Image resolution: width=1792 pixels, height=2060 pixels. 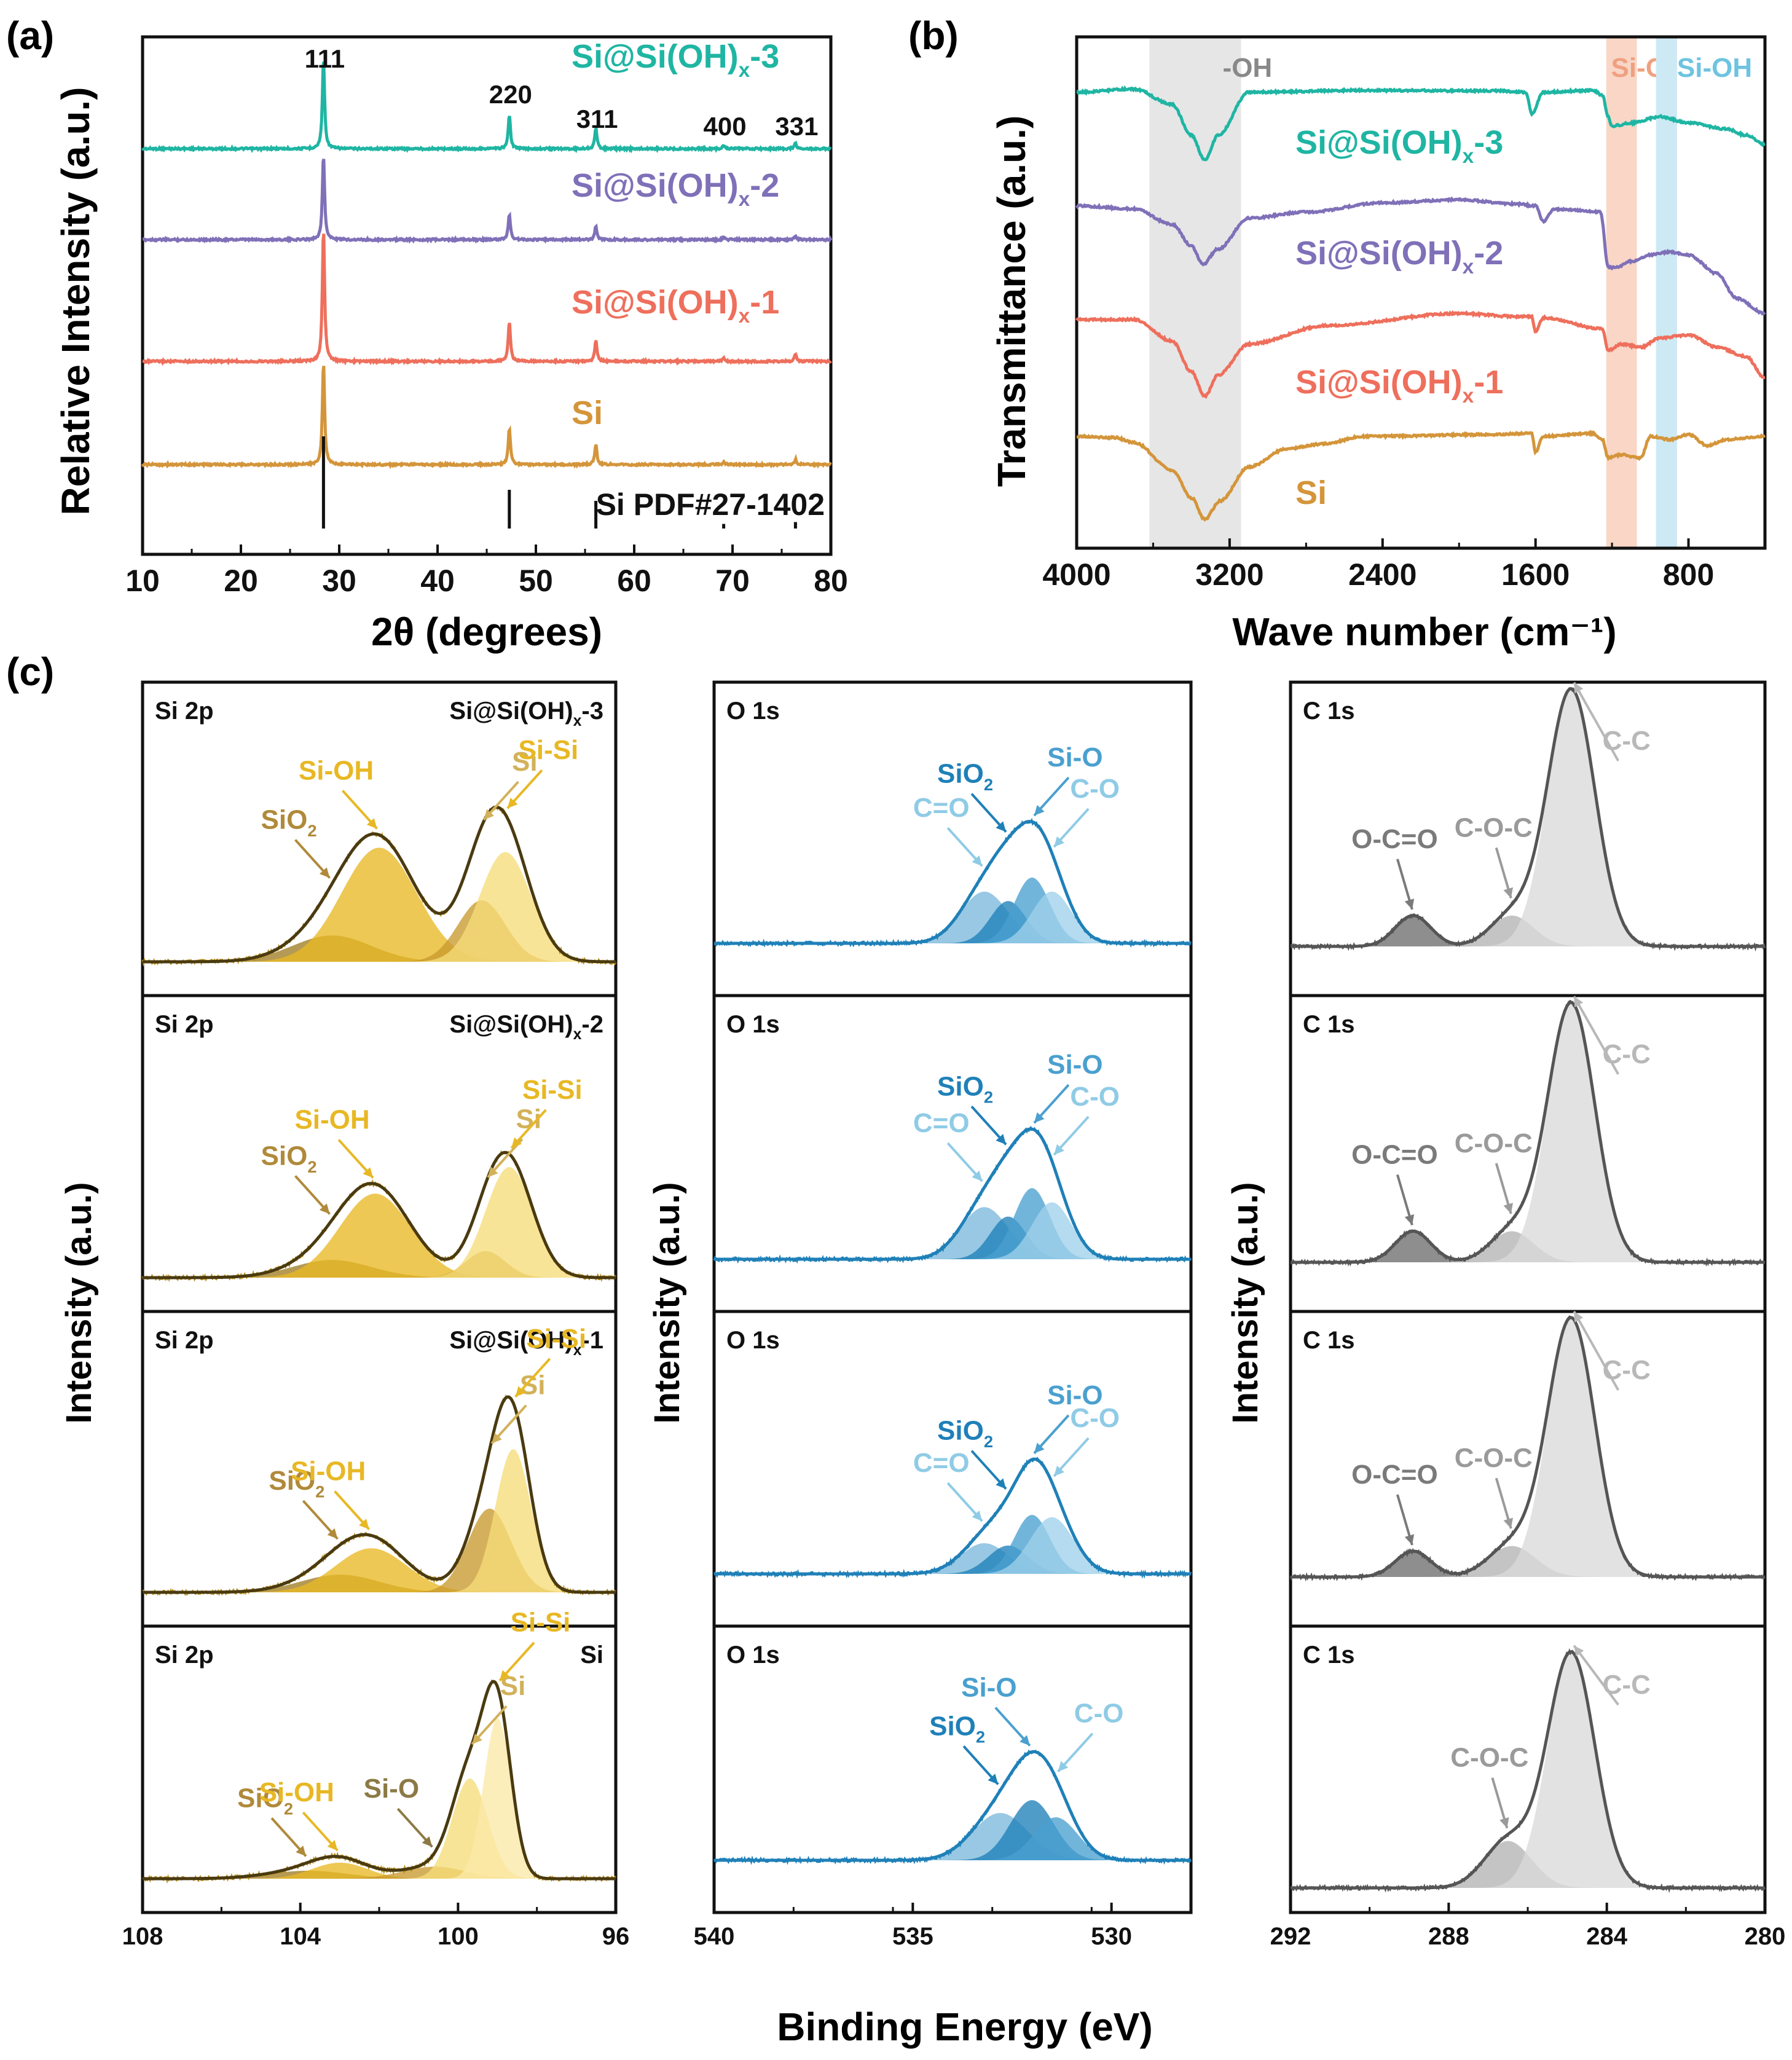 What do you see at coordinates (711, 504) in the screenshot?
I see `panel-a-ref-label: Si PDF#27-1402` at bounding box center [711, 504].